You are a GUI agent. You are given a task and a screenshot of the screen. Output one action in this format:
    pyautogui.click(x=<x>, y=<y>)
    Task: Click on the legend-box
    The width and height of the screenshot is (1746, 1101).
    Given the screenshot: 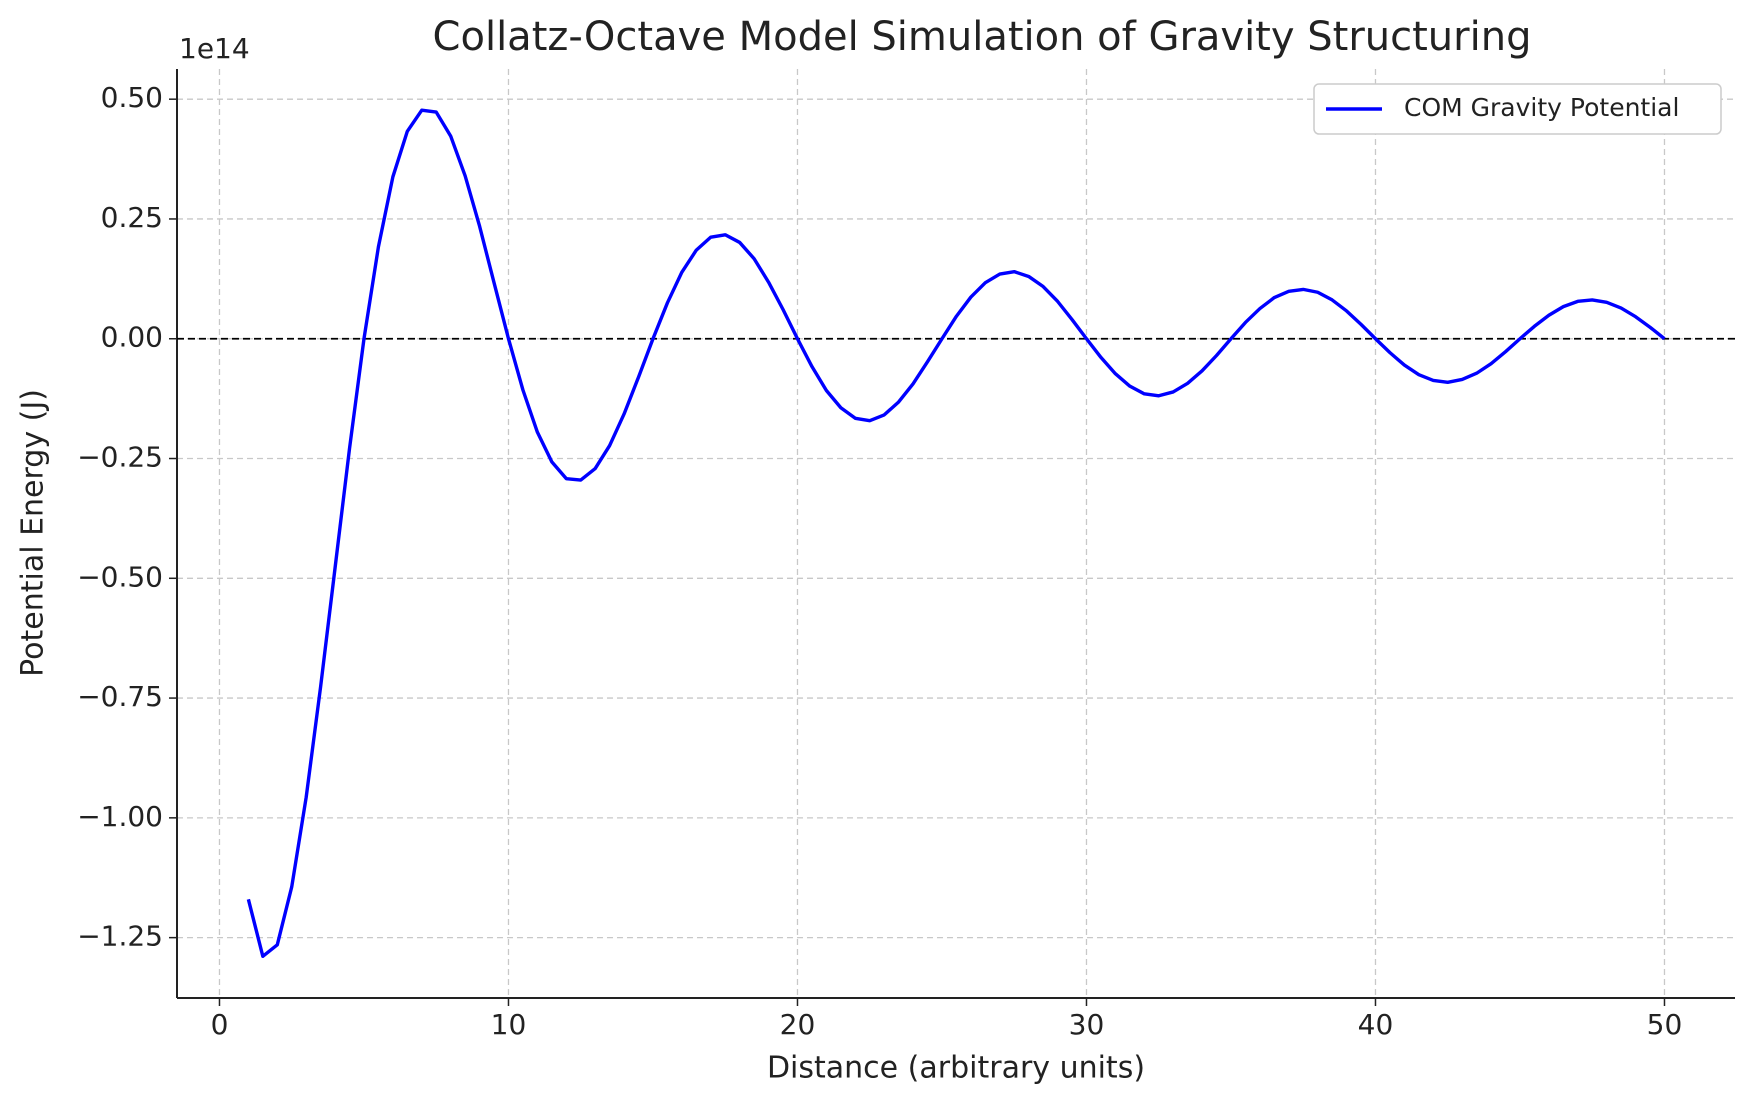 What is the action you would take?
    pyautogui.click(x=1517, y=109)
    